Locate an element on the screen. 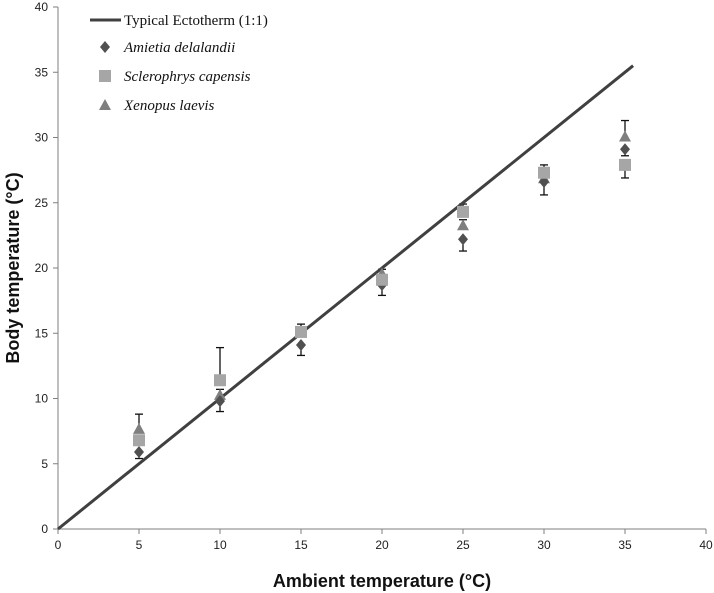  x-tick-label: 20 is located at coordinates (382, 545).